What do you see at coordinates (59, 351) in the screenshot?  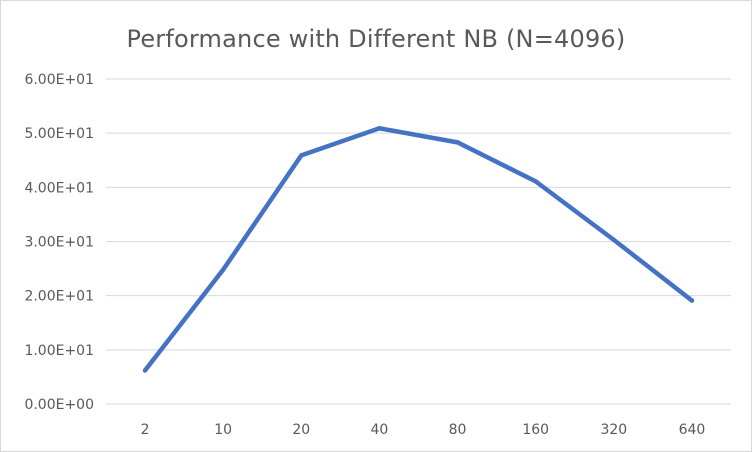 I see `y-tick-label: 1.00E+01` at bounding box center [59, 351].